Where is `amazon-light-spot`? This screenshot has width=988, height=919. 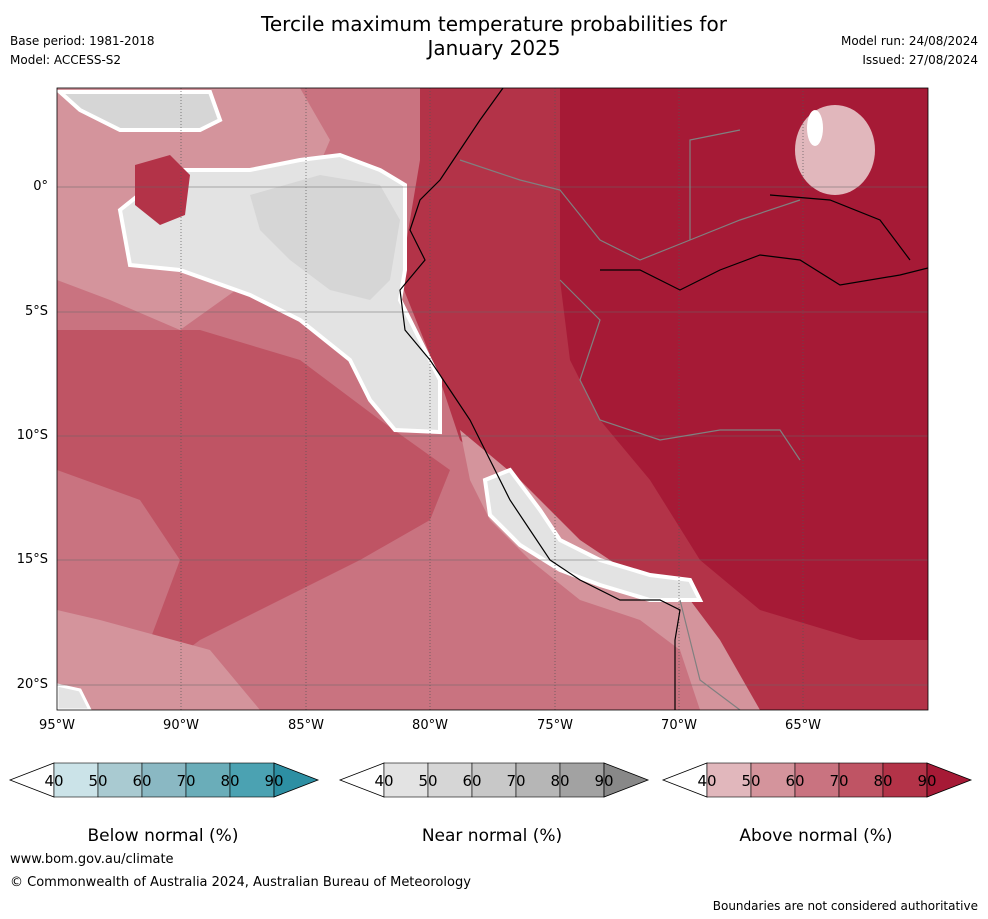
amazon-light-spot is located at coordinates (835, 150).